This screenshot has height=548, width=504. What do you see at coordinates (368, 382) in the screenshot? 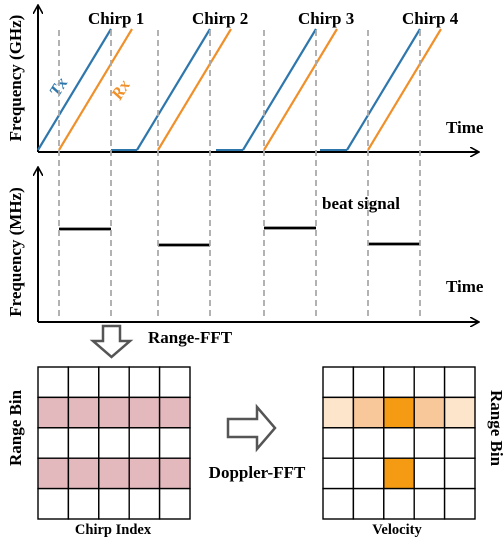
I see `right-grid-cell-r0-c1` at bounding box center [368, 382].